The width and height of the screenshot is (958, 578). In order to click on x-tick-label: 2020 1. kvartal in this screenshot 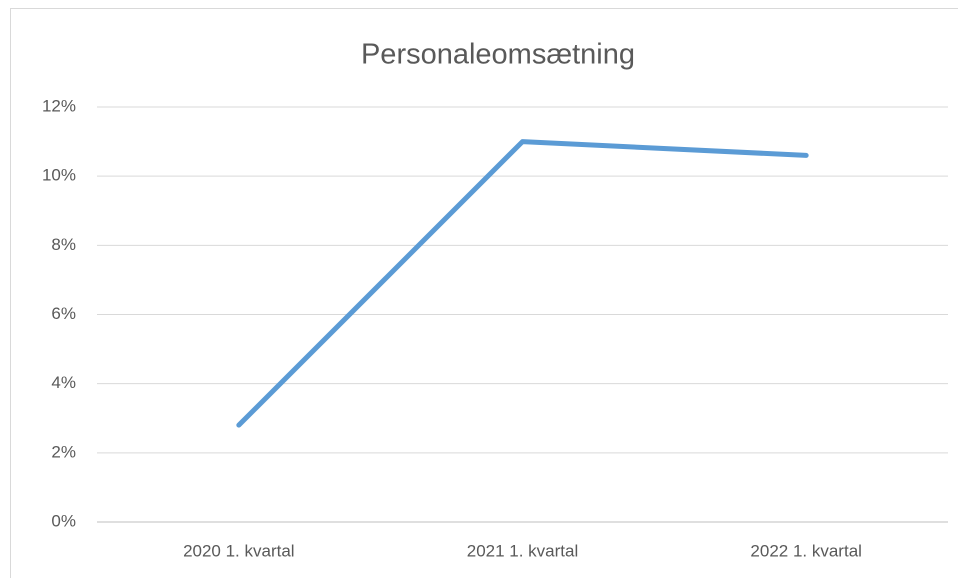, I will do `click(239, 550)`.